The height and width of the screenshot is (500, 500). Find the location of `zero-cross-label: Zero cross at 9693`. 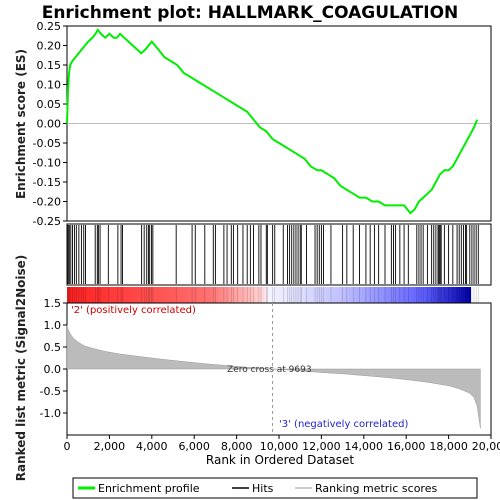

zero-cross-label: Zero cross at 9693 is located at coordinates (269, 370).